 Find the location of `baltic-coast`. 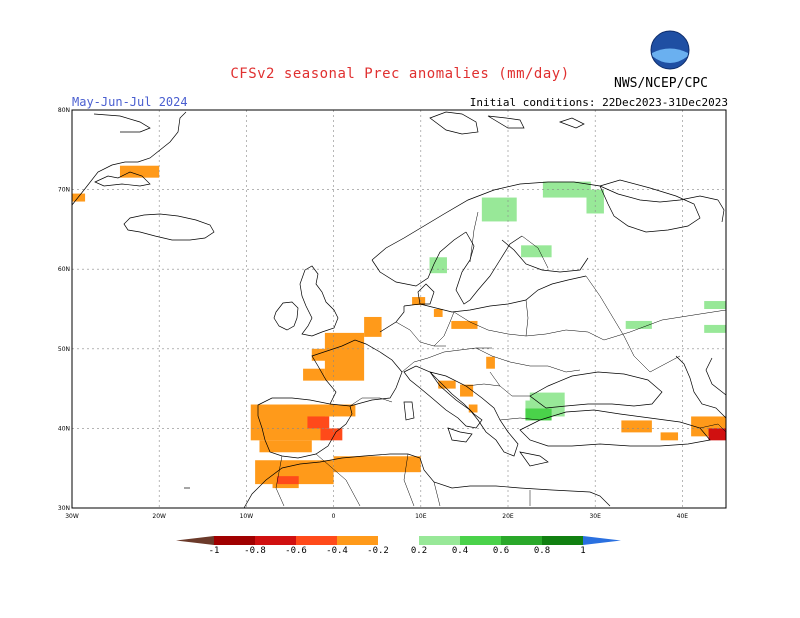

baltic-coast is located at coordinates (495, 294).